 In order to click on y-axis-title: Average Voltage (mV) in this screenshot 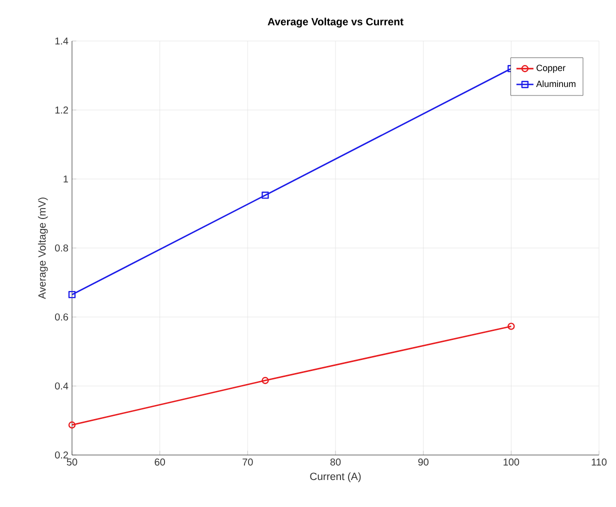, I will do `click(43, 249)`.